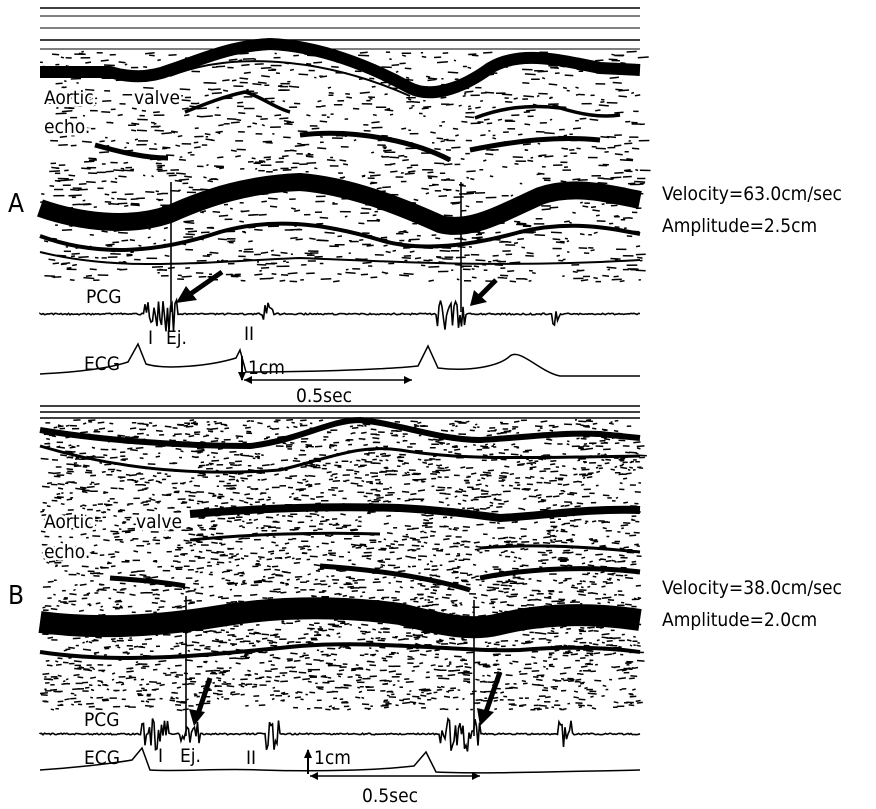 The width and height of the screenshot is (876, 809). What do you see at coordinates (324, 396) in the screenshot?
I see `scale-time-a: 0.5sec` at bounding box center [324, 396].